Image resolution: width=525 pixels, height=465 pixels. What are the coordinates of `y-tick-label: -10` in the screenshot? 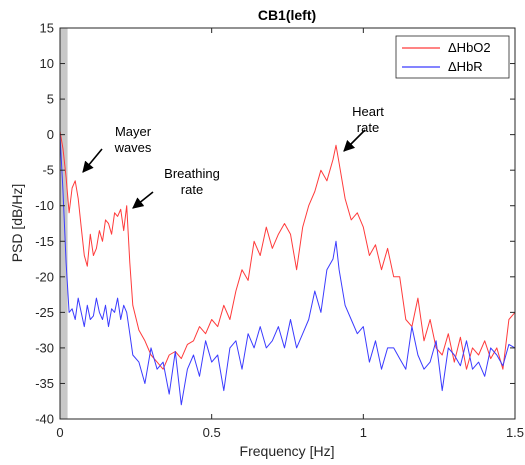 It's located at (44, 205).